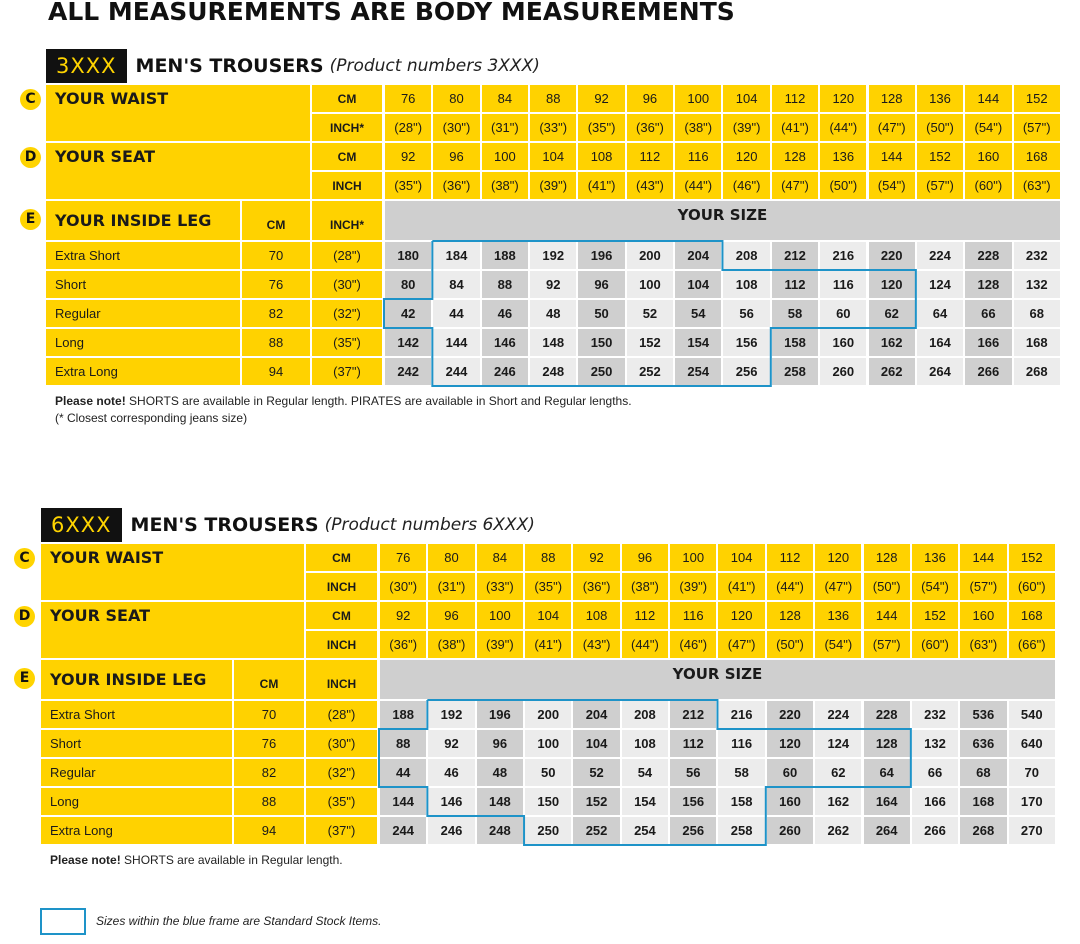 The image size is (1080, 944). I want to click on waist-cm-value: 92, so click(596, 557).